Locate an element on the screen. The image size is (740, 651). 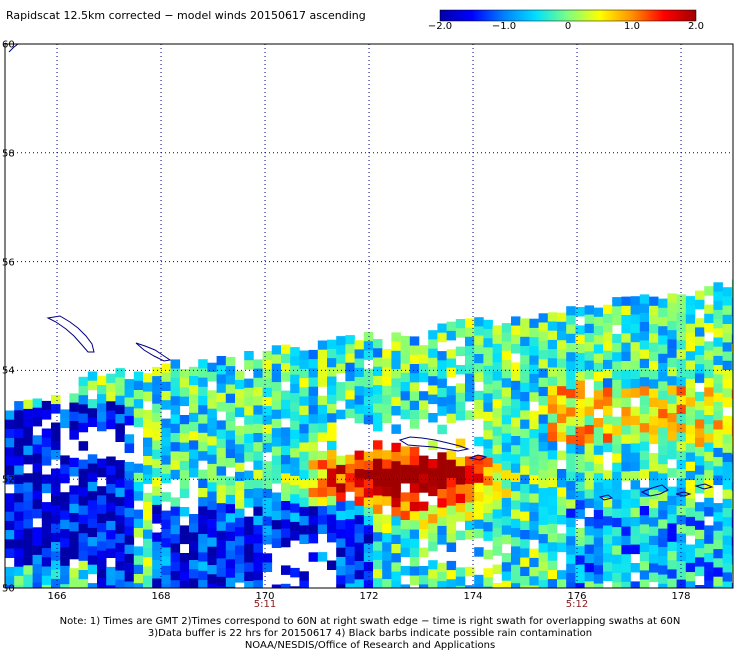
longitude-label: 178 is located at coordinates (681, 596).